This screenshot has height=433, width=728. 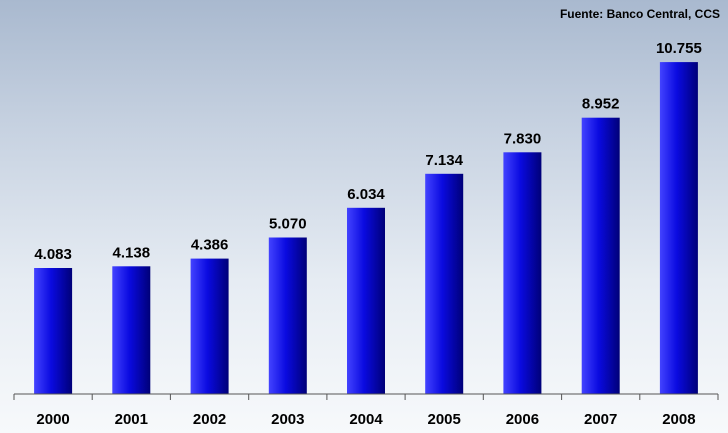 What do you see at coordinates (209, 419) in the screenshot?
I see `tick-label-2002: 2002` at bounding box center [209, 419].